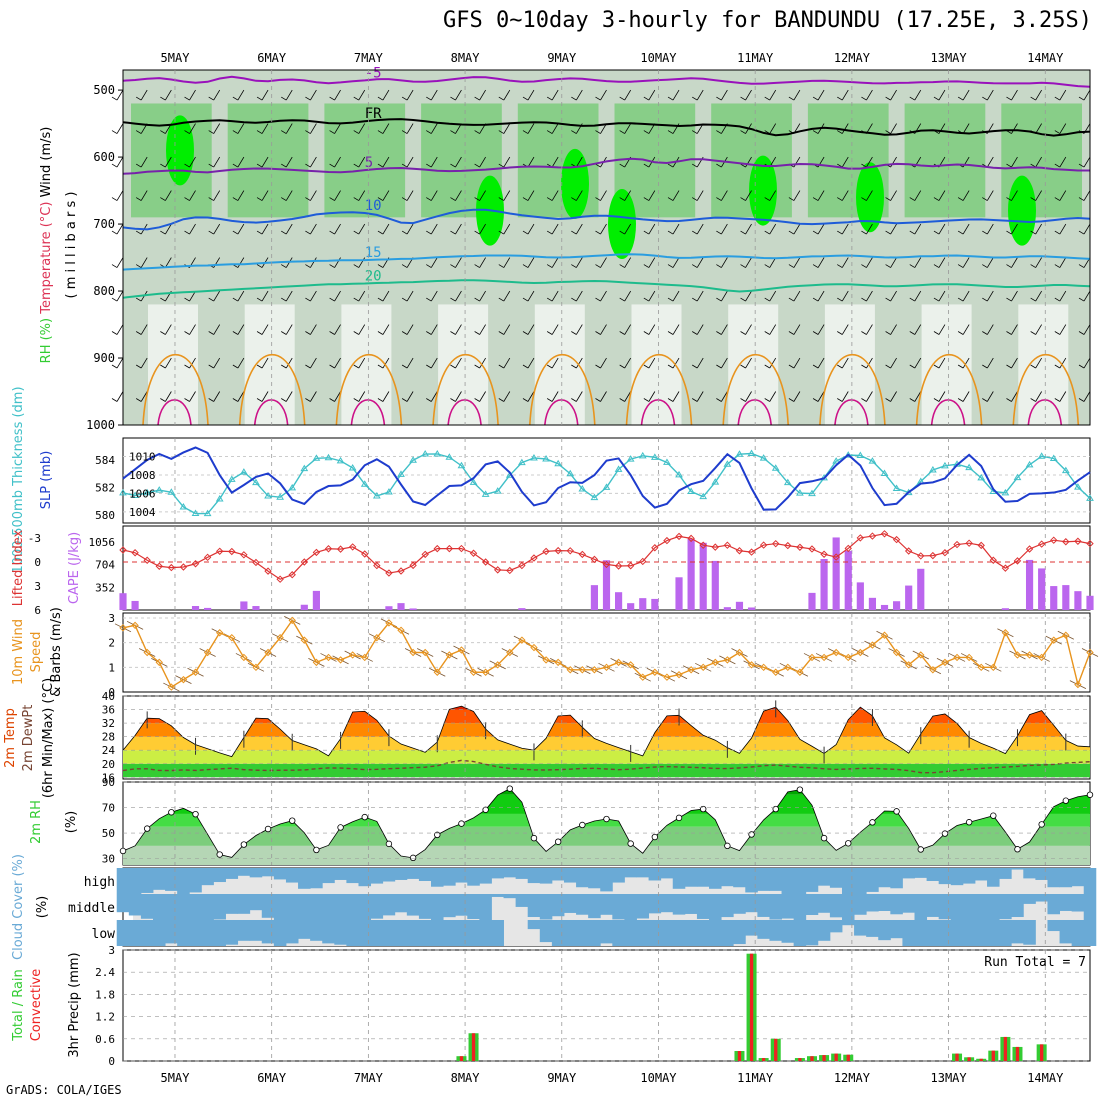 The height and width of the screenshot is (1100, 1100). I want to click on ytick-label: 800, so click(104, 291).